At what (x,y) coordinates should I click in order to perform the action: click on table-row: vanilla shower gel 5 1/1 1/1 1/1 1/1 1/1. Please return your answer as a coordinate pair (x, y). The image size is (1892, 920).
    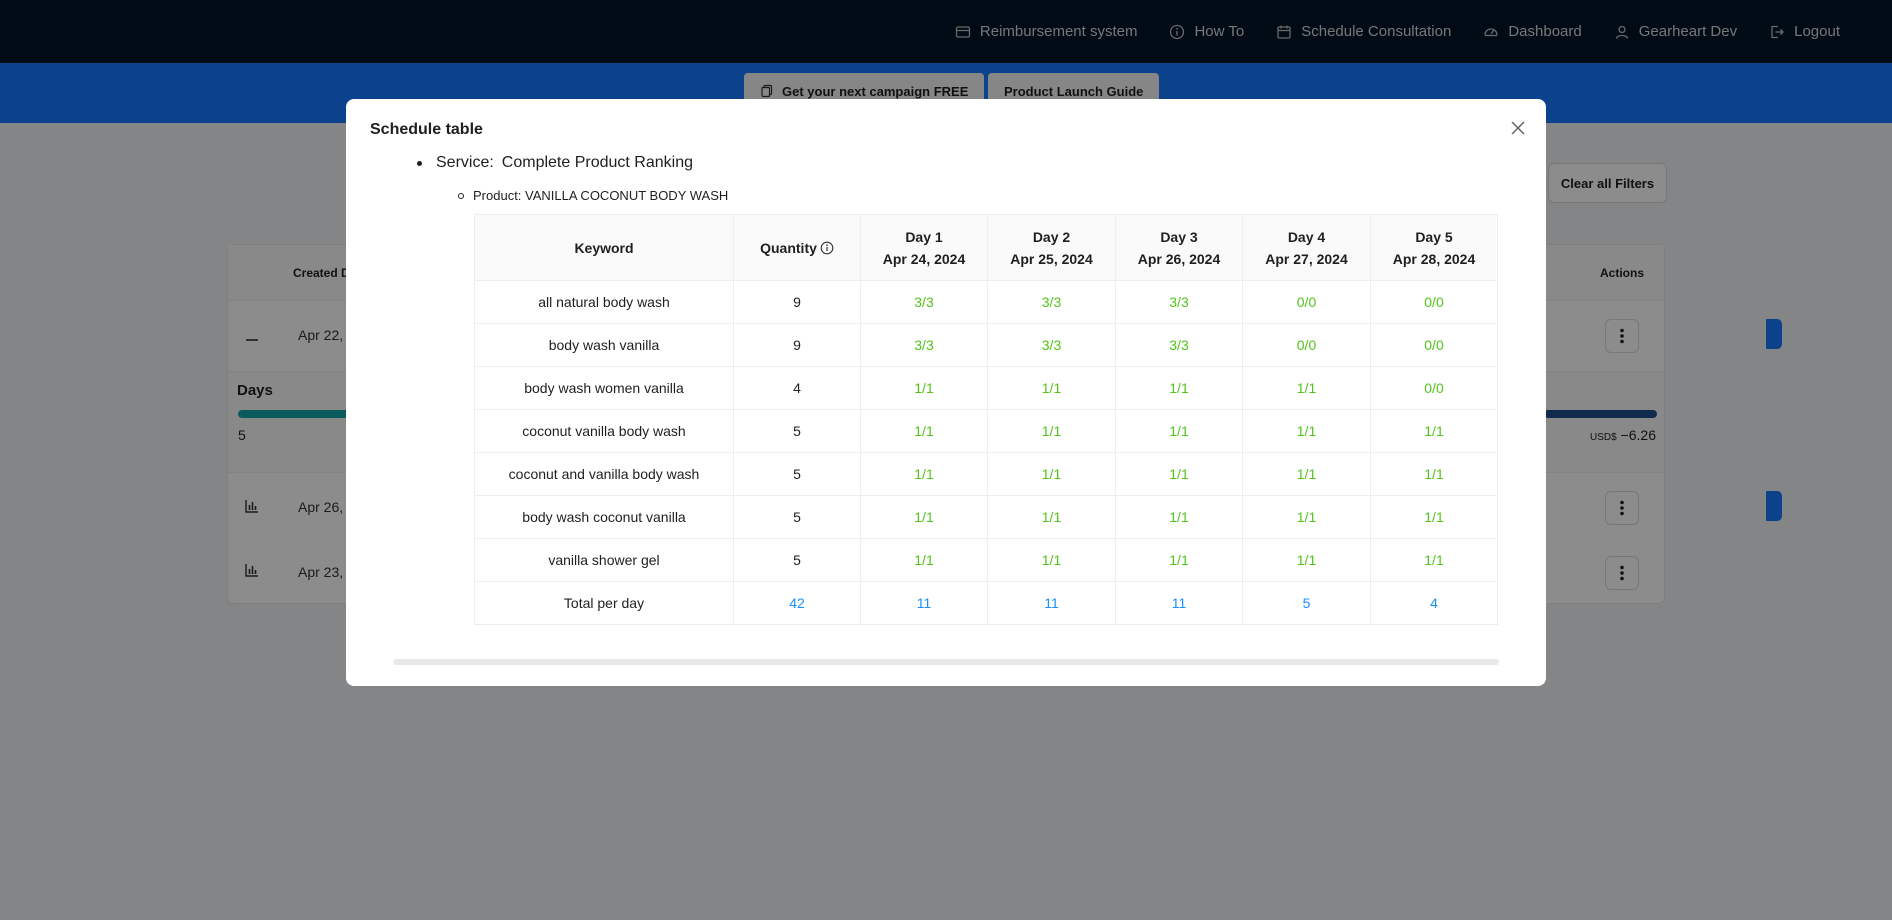
    Looking at the image, I should click on (986, 560).